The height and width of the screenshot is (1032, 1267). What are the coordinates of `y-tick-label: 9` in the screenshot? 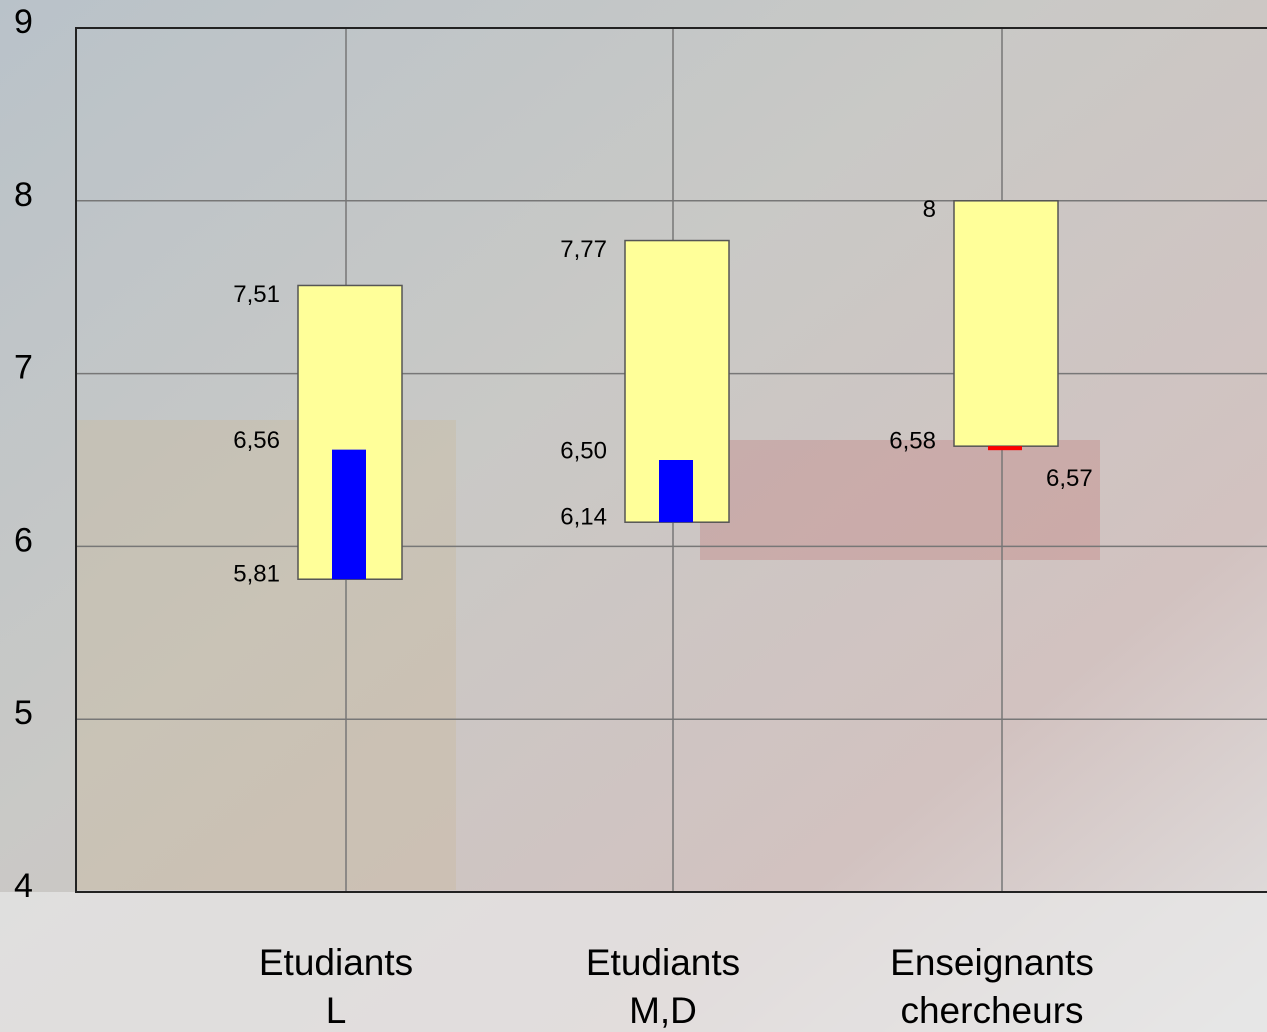 It's located at (23, 22).